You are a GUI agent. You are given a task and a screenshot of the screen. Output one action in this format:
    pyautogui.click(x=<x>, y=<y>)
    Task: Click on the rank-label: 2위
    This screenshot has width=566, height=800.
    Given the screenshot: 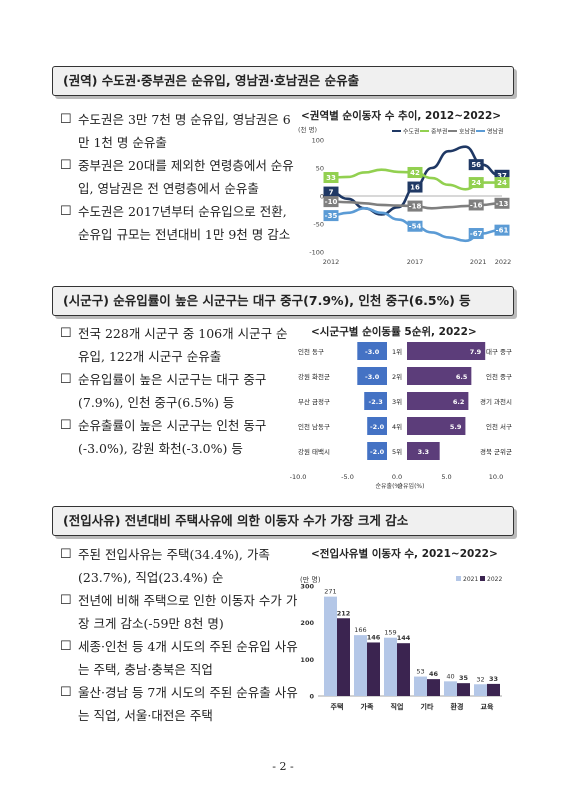 What is the action you would take?
    pyautogui.click(x=397, y=377)
    